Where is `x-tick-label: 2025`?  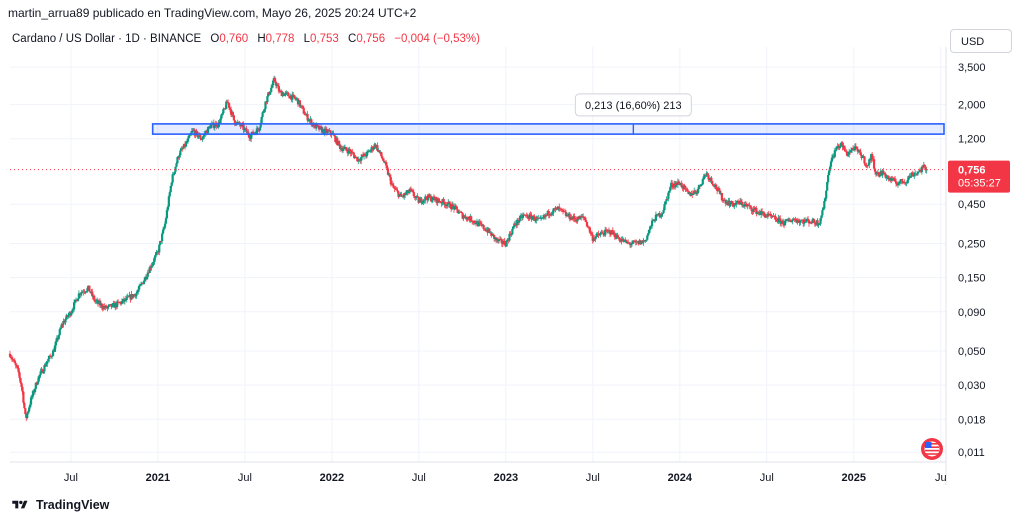
x-tick-label: 2025 is located at coordinates (854, 478).